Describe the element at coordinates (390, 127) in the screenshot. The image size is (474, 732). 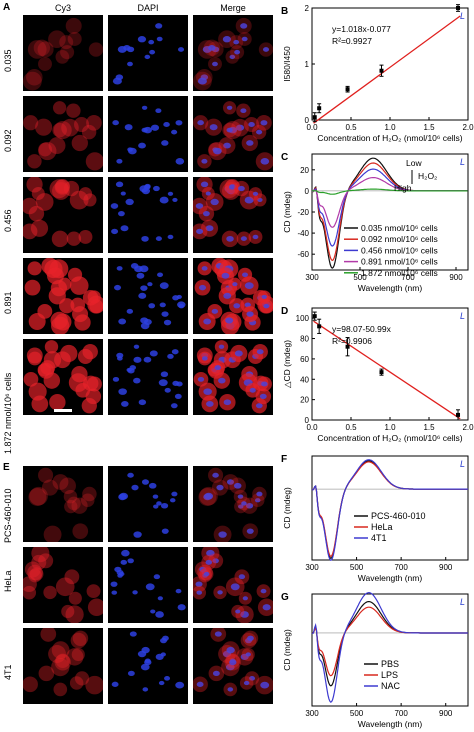
I see `x-tick-label: 1.0` at that location.